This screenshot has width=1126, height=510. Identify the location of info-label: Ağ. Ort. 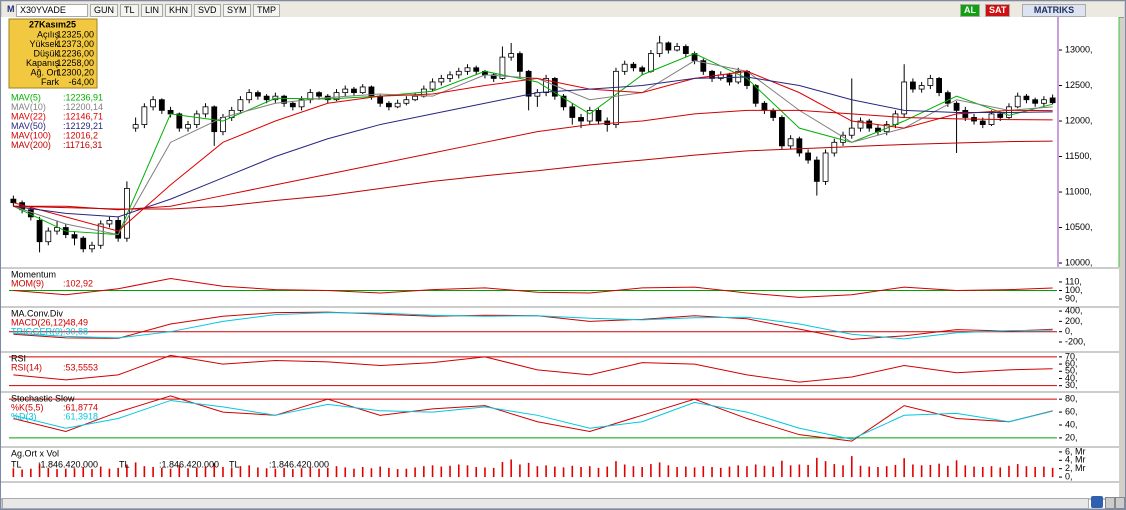
(44, 72).